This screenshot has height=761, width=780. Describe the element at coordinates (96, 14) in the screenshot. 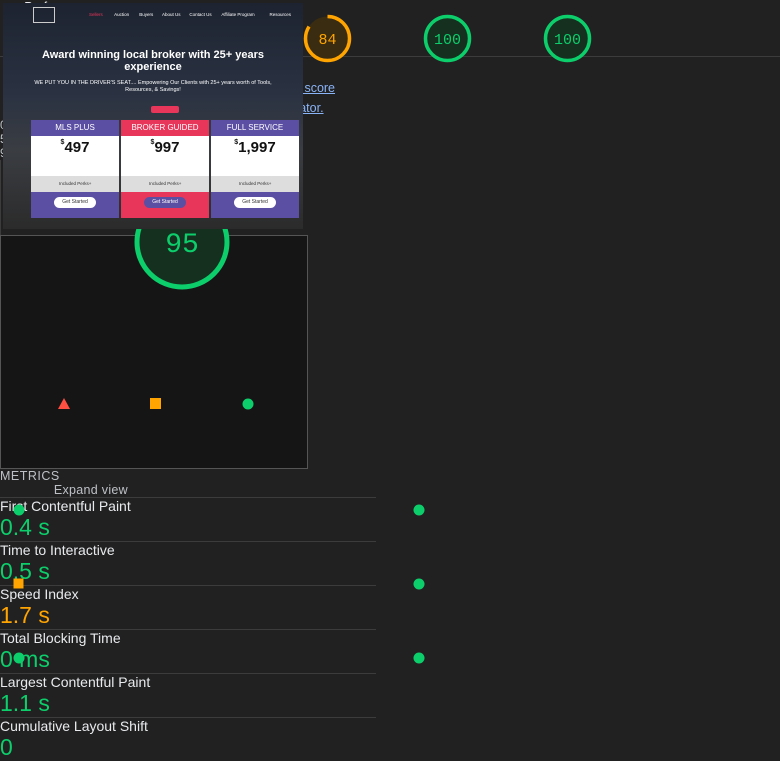

I see `nav-item: Sellers` at that location.